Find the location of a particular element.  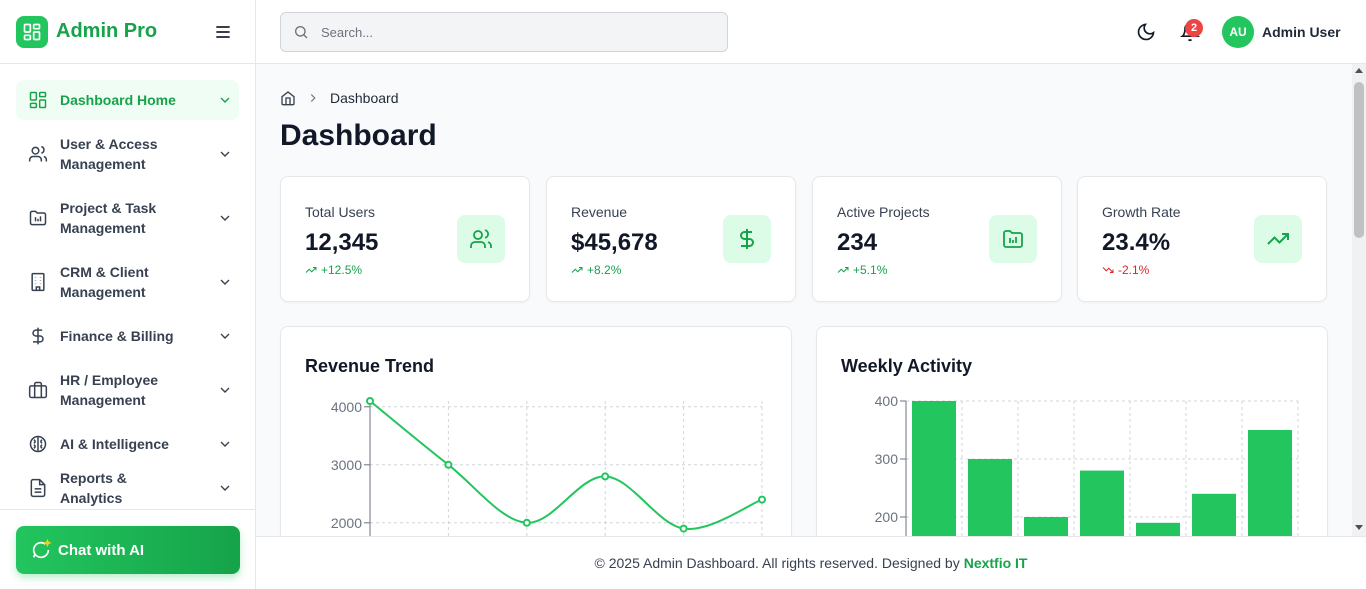

stat-value: $45,678 is located at coordinates (614, 242).